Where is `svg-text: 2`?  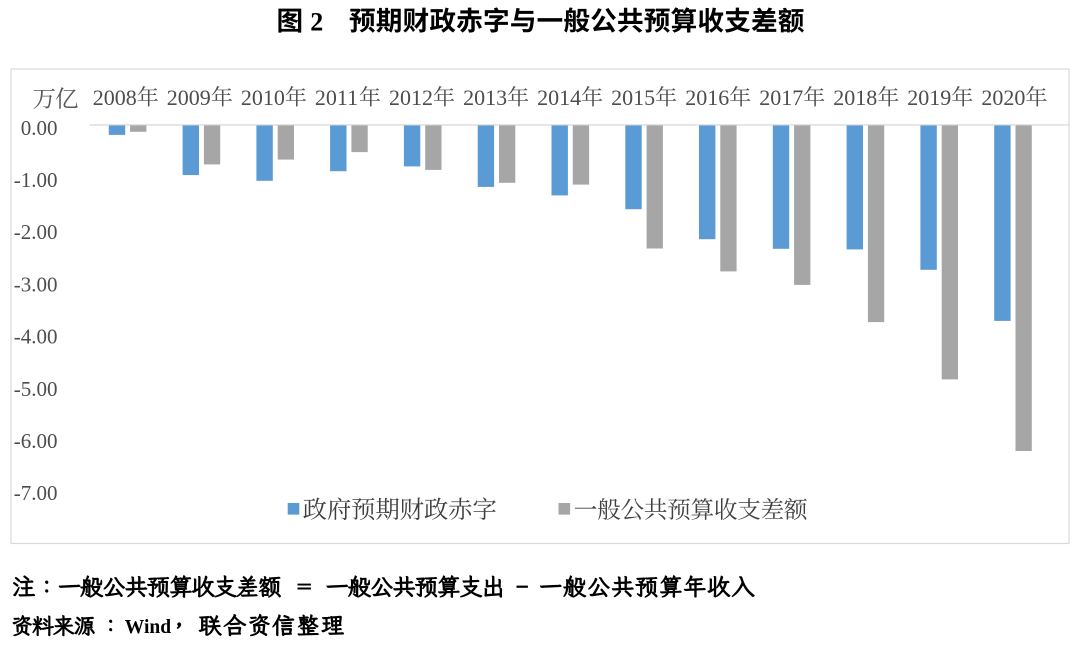
svg-text: 2 is located at coordinates (316, 22).